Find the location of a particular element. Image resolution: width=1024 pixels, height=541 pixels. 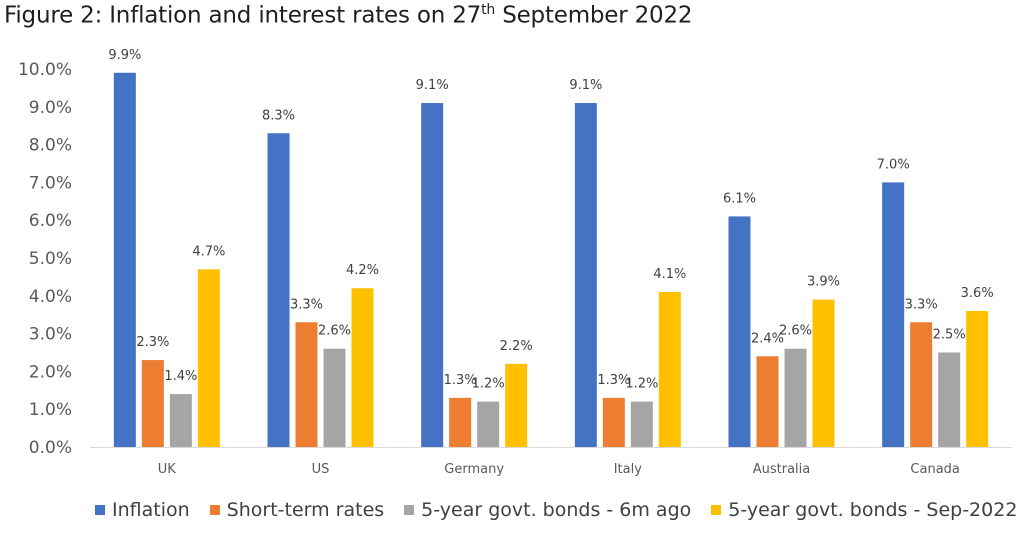

y-tick-label: 2.0% is located at coordinates (50, 372).